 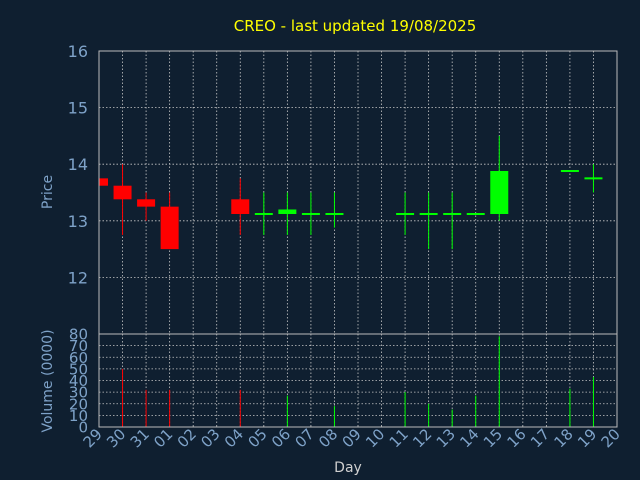 I want to click on price-y-tick-label: 13, so click(x=78, y=221).